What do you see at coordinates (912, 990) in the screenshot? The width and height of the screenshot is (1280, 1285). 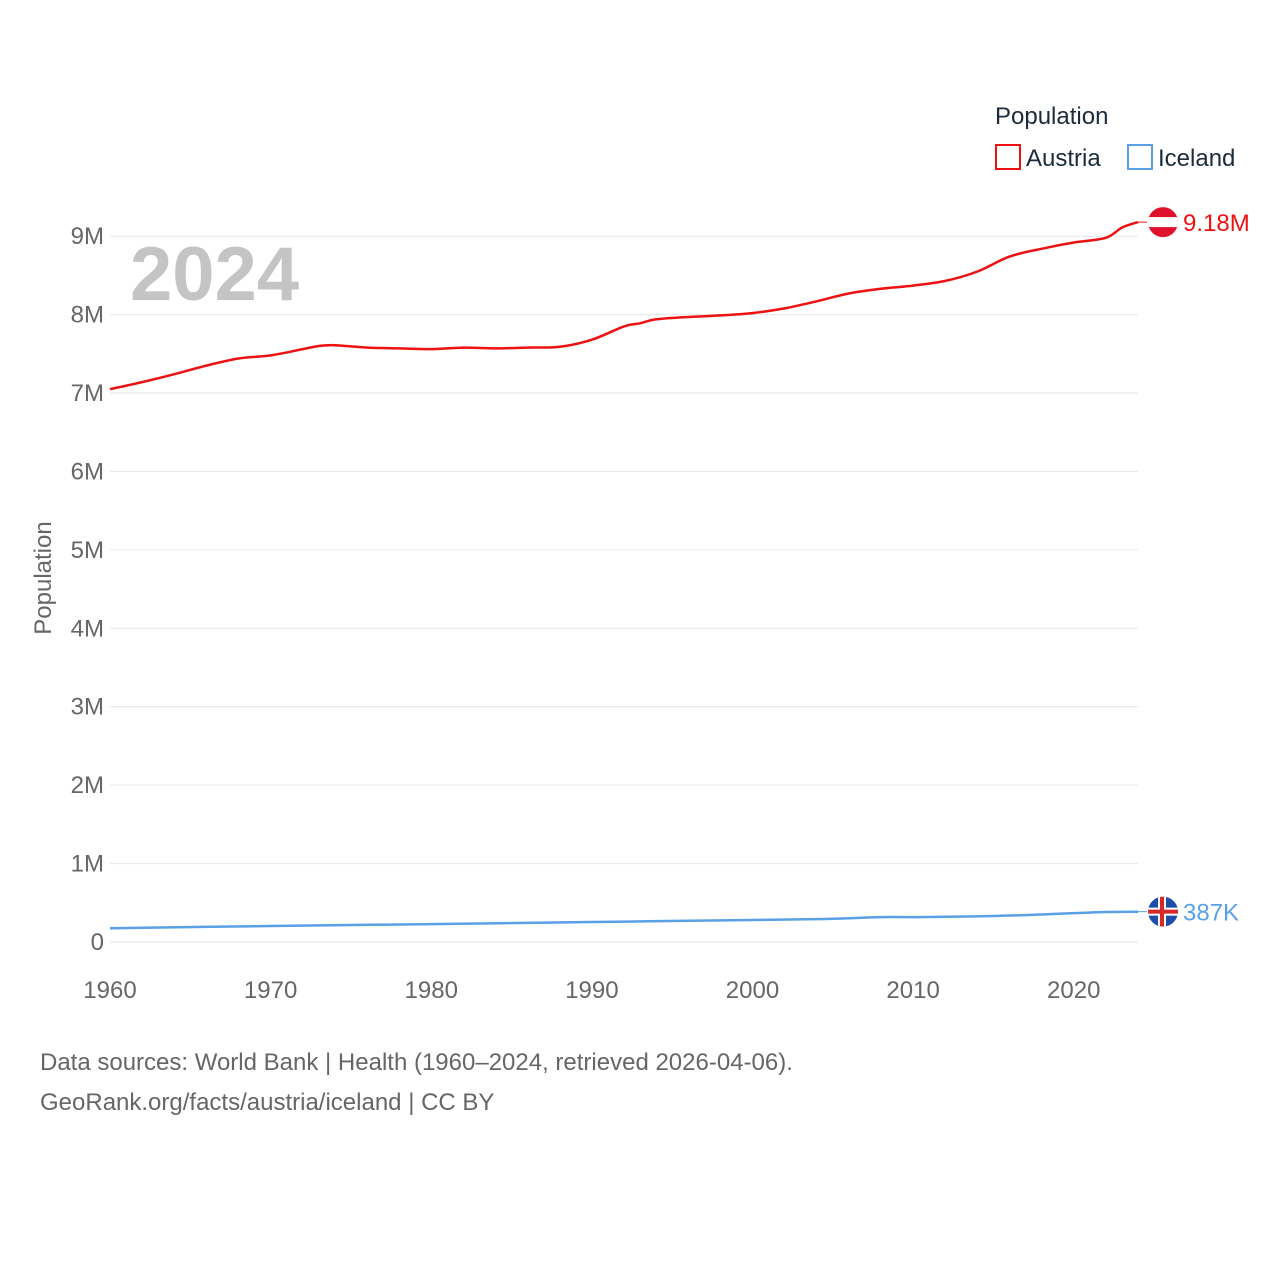 I see `x-tick-label: 2010` at bounding box center [912, 990].